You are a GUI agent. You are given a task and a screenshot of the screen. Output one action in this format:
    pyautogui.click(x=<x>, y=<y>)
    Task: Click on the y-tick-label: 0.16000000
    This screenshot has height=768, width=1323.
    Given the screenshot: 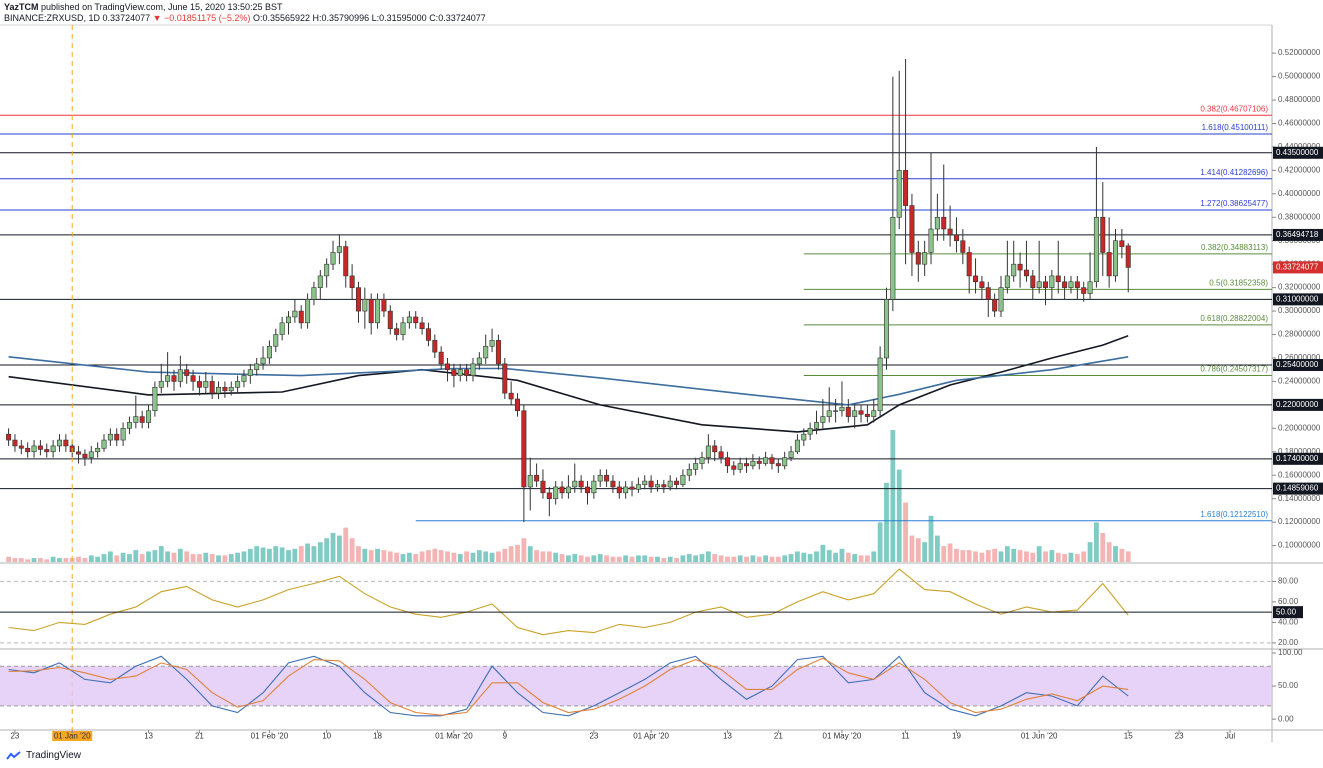 What is the action you would take?
    pyautogui.click(x=1299, y=474)
    